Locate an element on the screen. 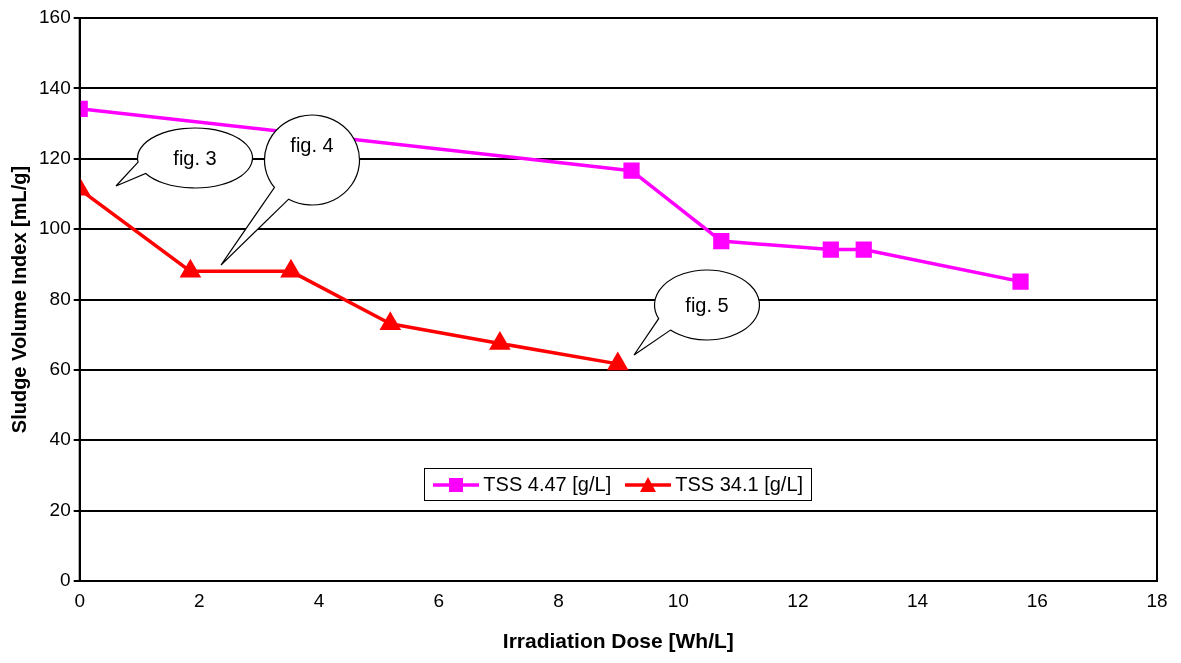 This screenshot has width=1181, height=663. x-tick-label: 14 is located at coordinates (918, 600).